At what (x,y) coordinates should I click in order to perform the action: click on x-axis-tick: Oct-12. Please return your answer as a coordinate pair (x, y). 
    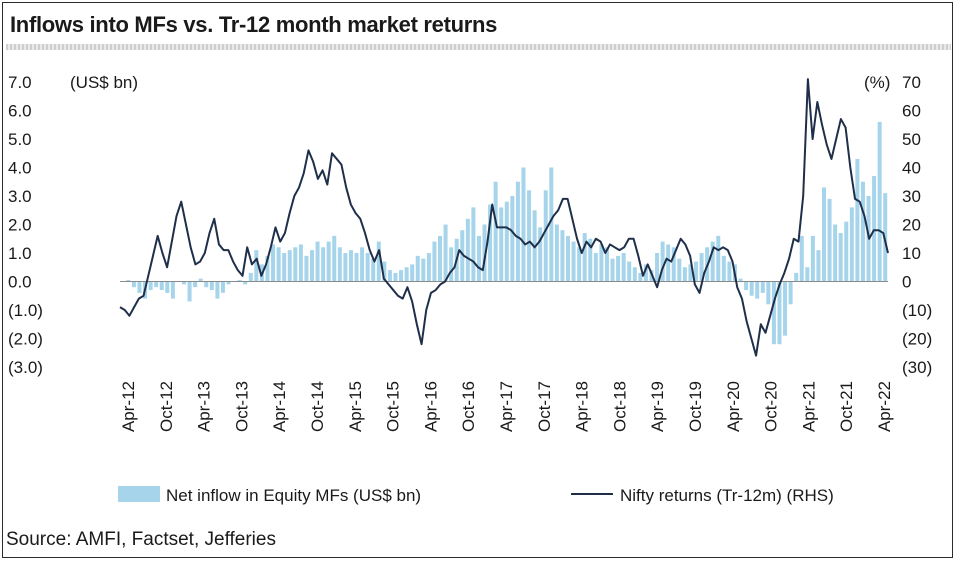
    Looking at the image, I should click on (166, 406).